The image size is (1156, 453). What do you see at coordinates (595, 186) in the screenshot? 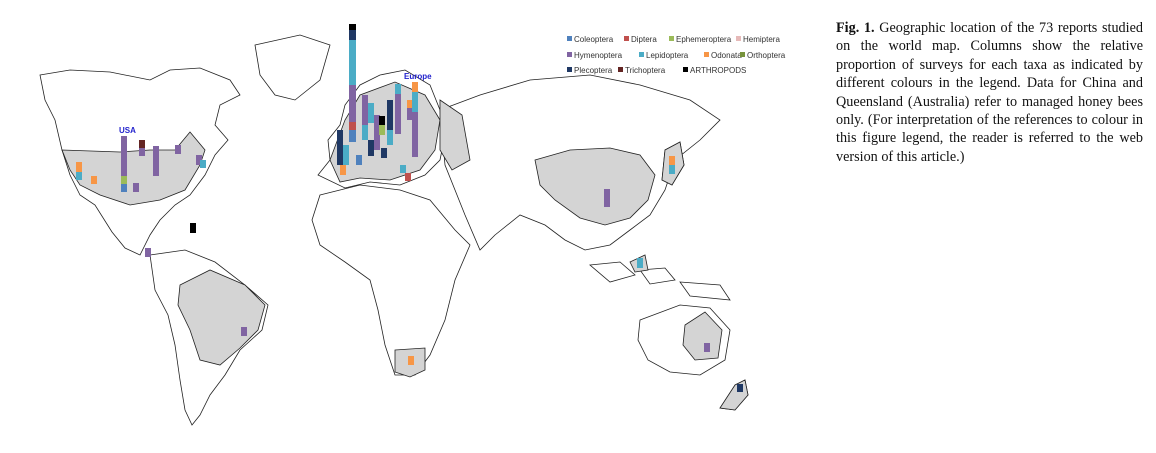
I see `studied-region-china` at bounding box center [595, 186].